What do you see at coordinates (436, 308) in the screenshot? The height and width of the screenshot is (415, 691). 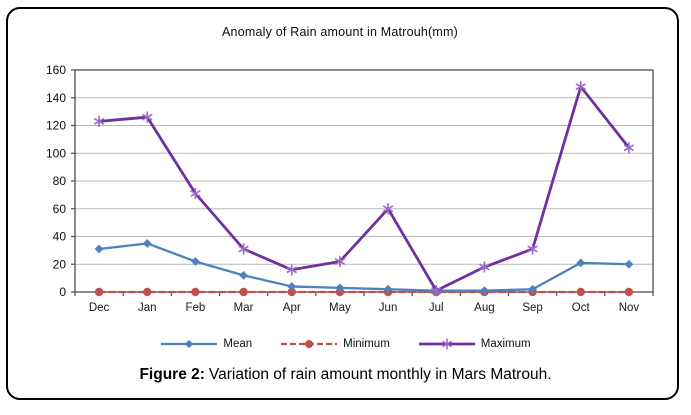 I see `x-axis-label: Jul` at bounding box center [436, 308].